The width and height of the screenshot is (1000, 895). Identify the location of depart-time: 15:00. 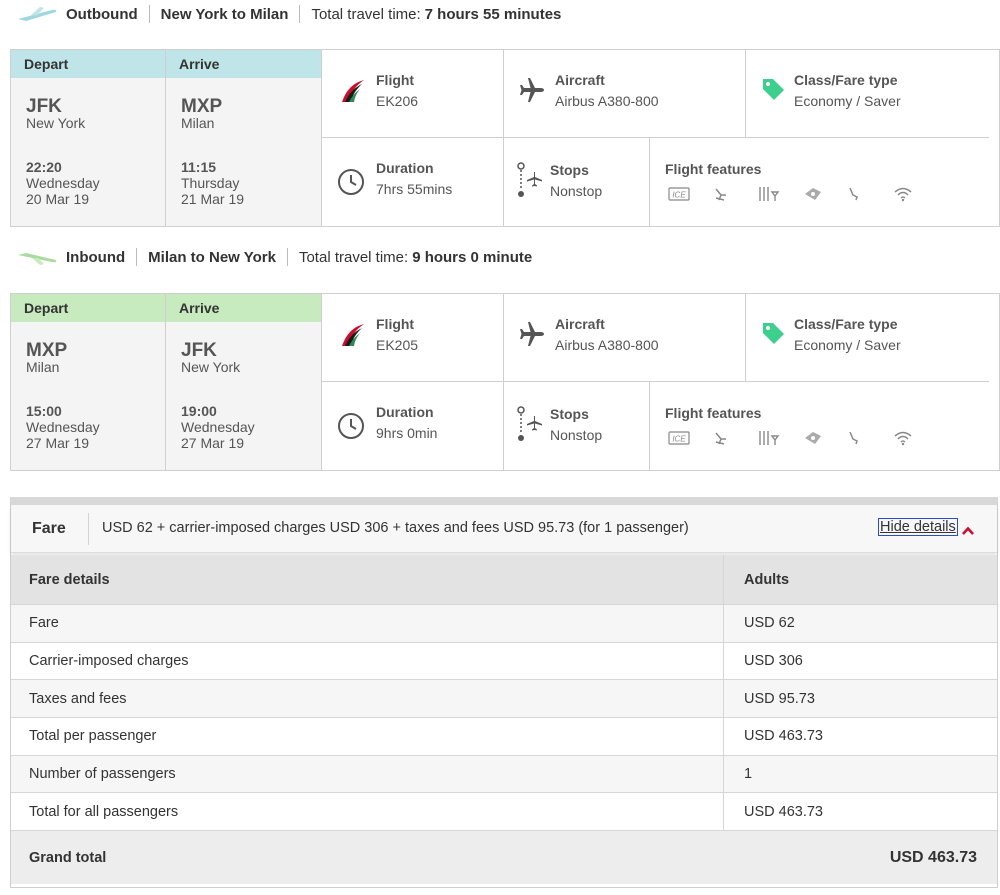
(44, 411).